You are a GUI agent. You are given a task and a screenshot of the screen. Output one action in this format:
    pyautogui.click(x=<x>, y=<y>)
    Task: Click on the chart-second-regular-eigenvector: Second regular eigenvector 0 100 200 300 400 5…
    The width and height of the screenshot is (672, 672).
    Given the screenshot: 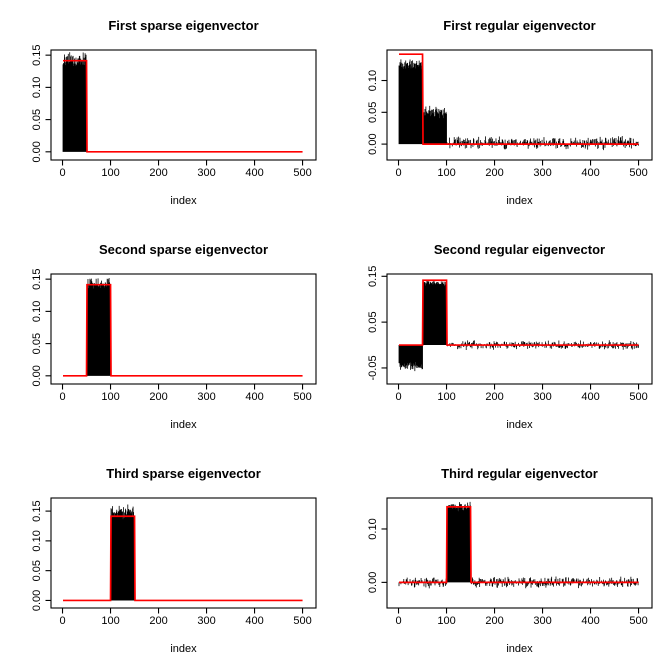 What is the action you would take?
    pyautogui.click(x=510, y=336)
    